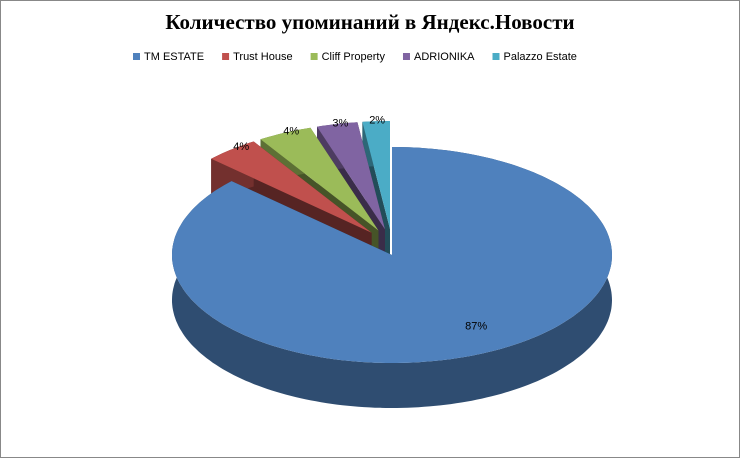 This screenshot has height=458, width=740. Describe the element at coordinates (340, 123) in the screenshot. I see `data-label: 3%` at that location.